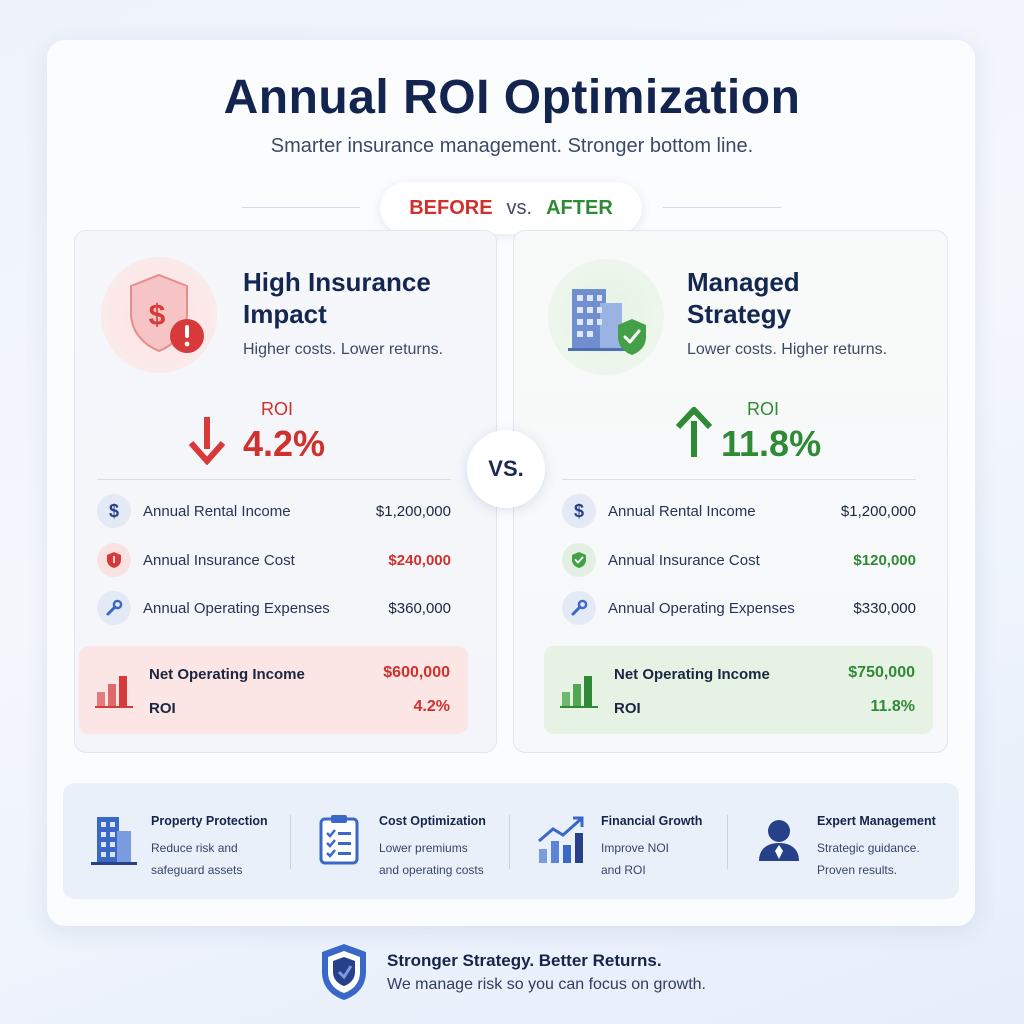  Describe the element at coordinates (339, 840) in the screenshot. I see `clipboard-check-icon` at that location.